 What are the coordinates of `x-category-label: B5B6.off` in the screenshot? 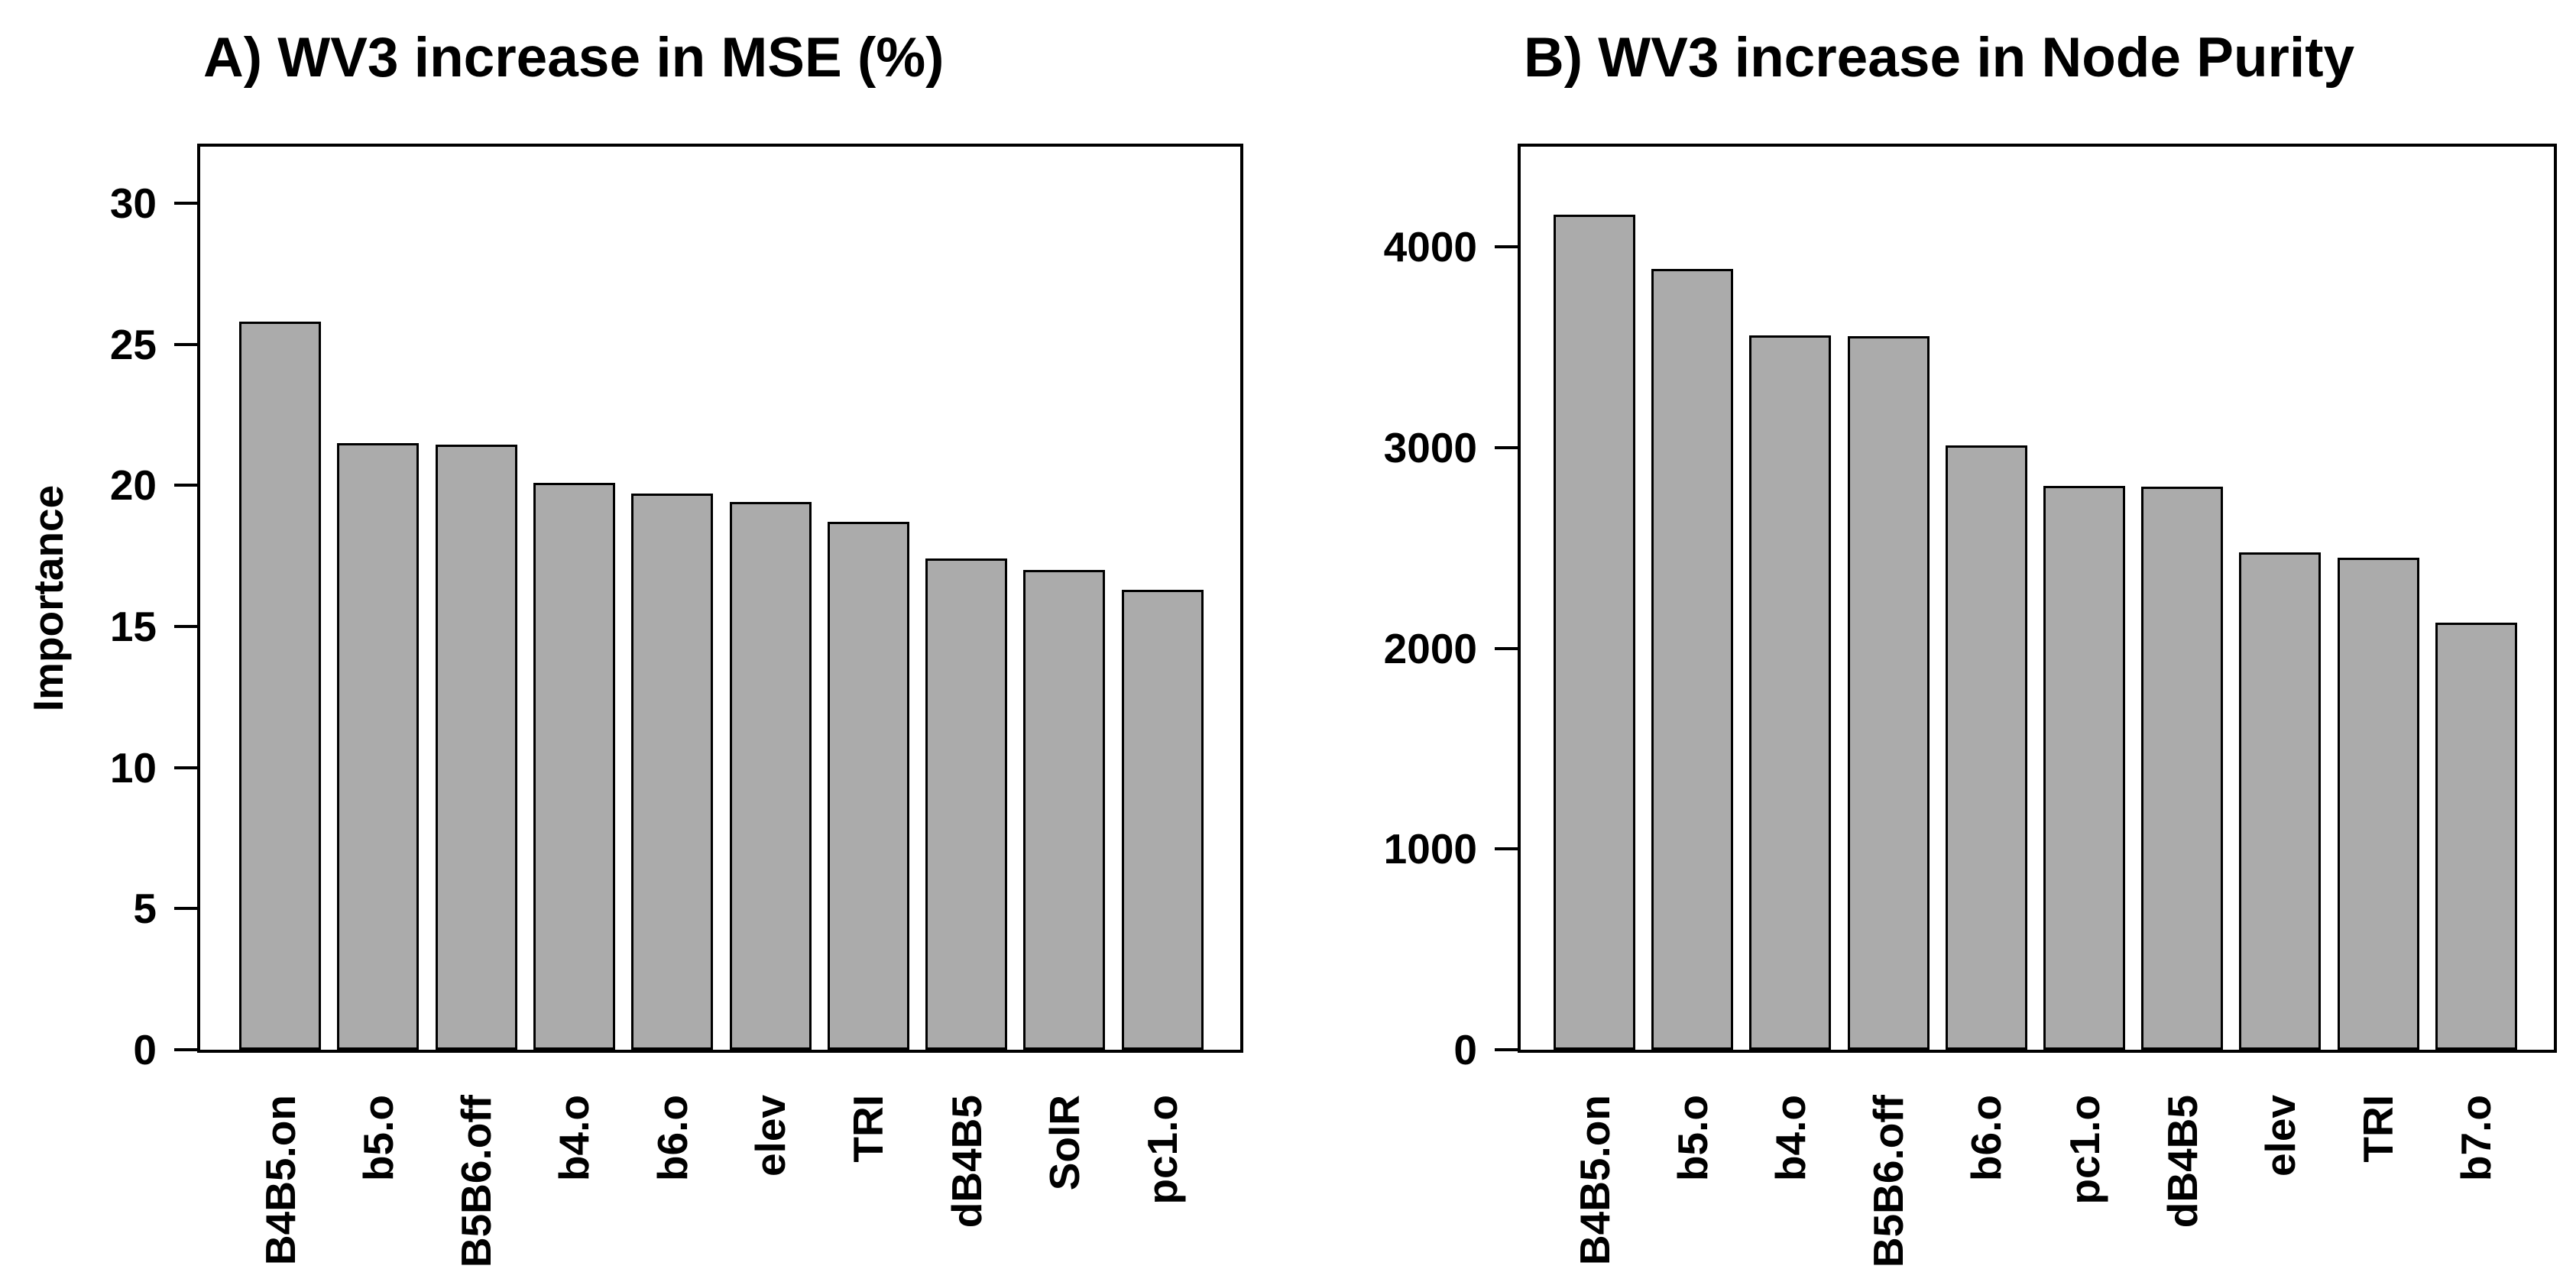 It's located at (1889, 1181).